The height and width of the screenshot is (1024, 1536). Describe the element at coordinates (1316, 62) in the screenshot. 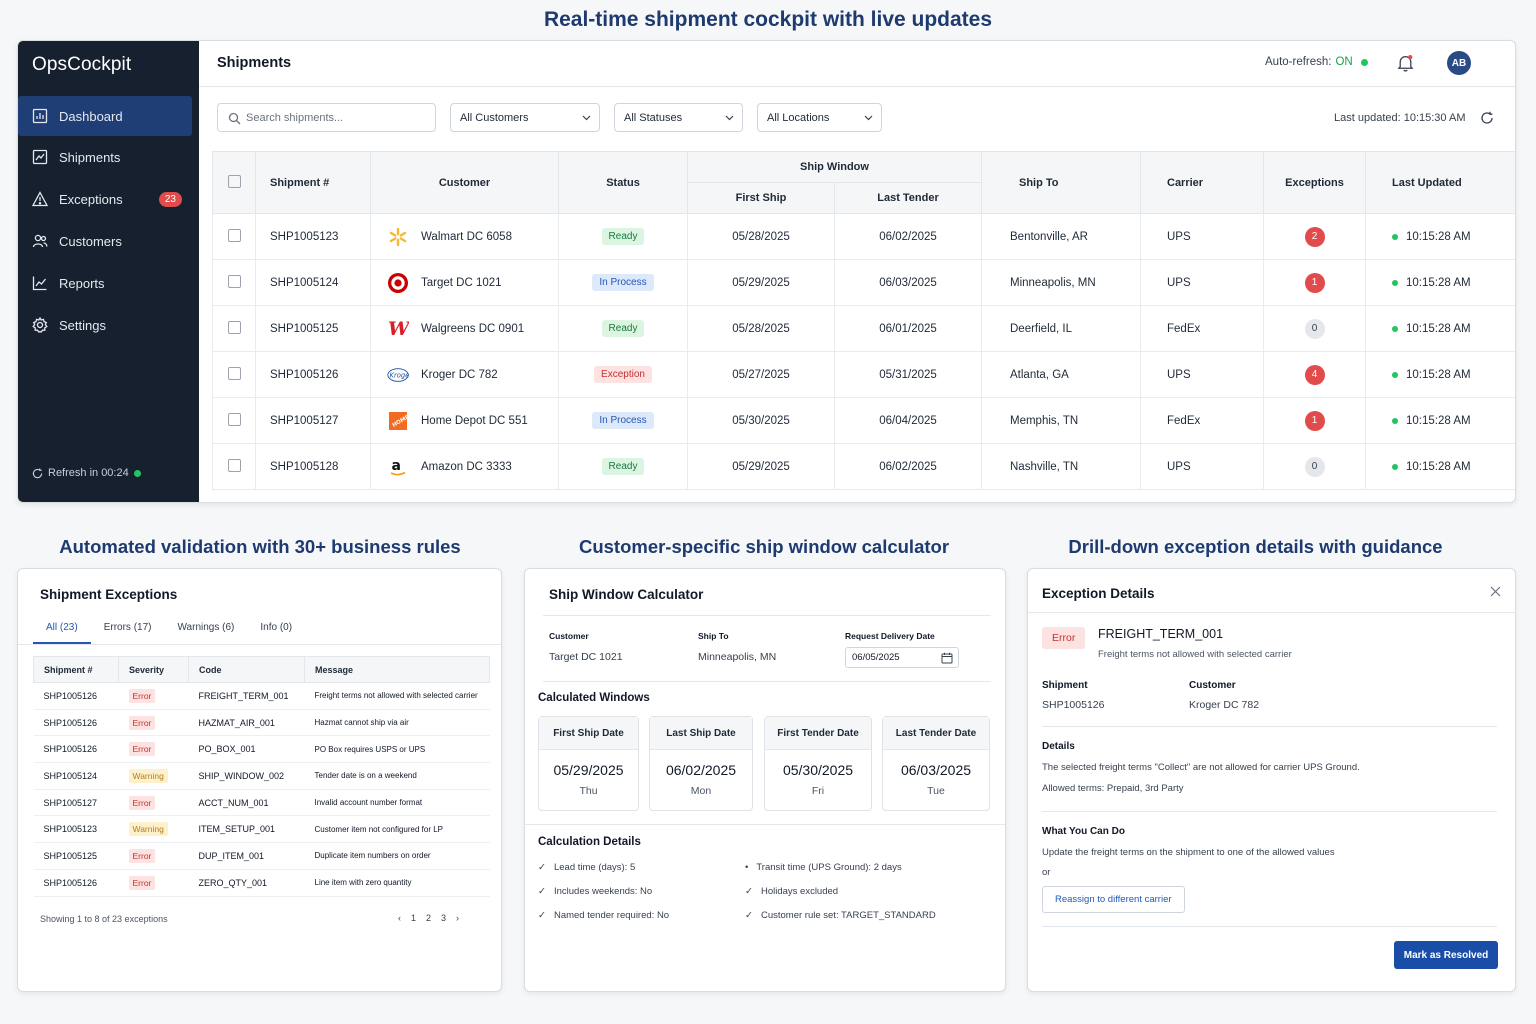

I see `auto-refresh-toggle: Auto-refresh: ON` at that location.